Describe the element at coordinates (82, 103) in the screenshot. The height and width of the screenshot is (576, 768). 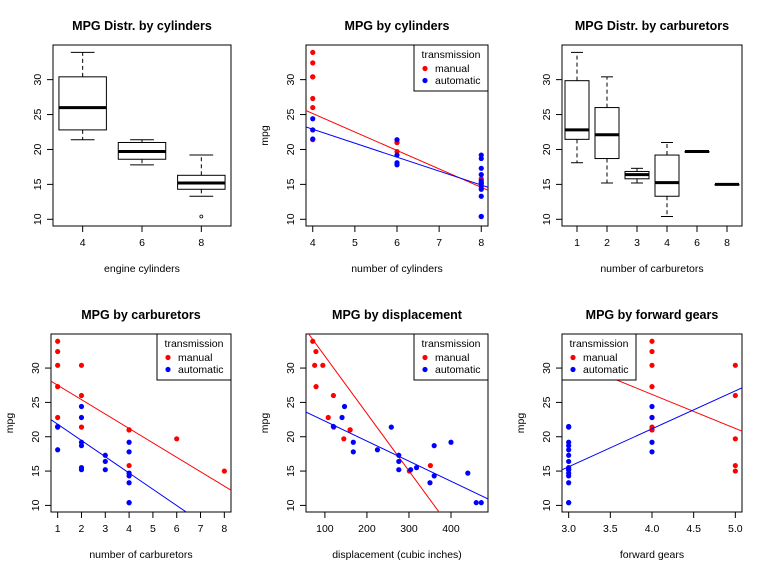
I see `box-body` at that location.